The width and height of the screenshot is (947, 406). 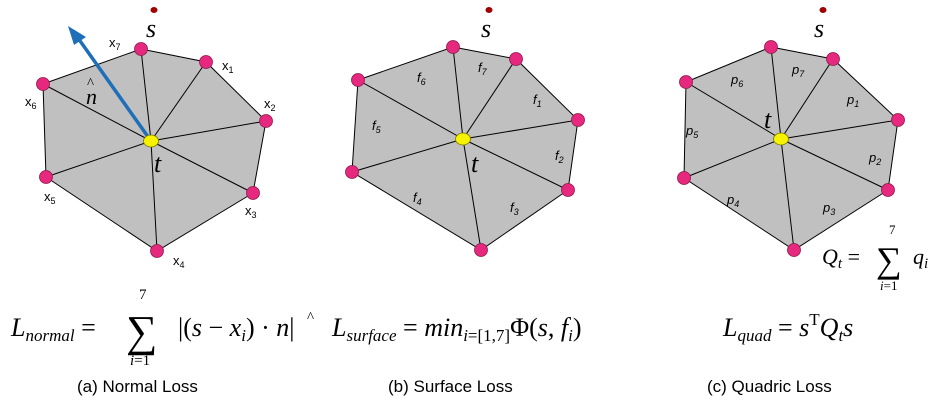 I want to click on svg-text: Lquad = sTQts, so click(x=787, y=327).